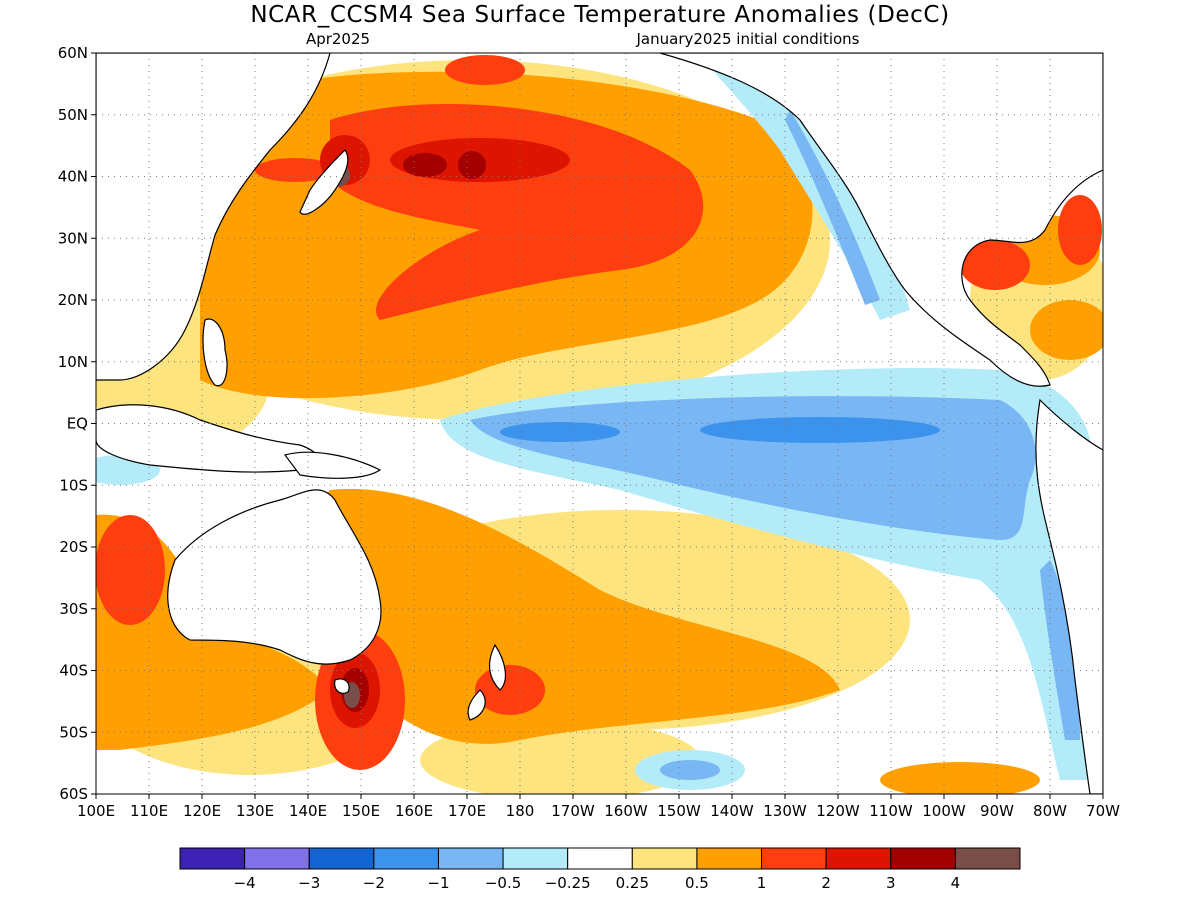  What do you see at coordinates (891, 883) in the screenshot?
I see `colorbar-tick-label: 3` at bounding box center [891, 883].